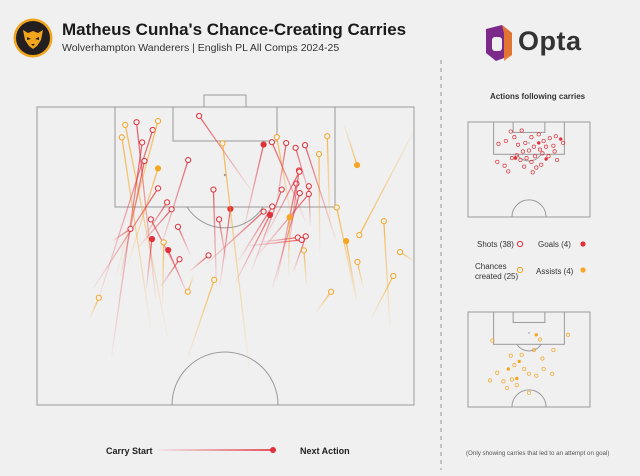 The width and height of the screenshot is (640, 476). Describe the element at coordinates (529, 169) in the screenshot. I see `mini-pitch-shots` at that location.